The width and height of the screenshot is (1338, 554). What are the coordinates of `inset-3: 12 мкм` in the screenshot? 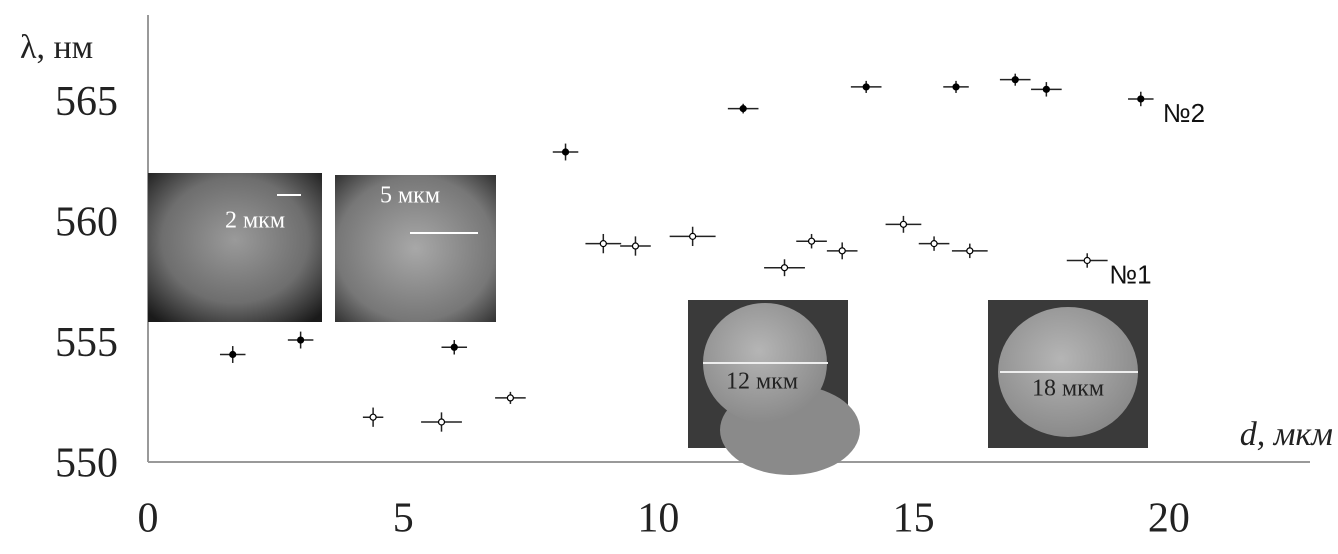 It's located at (774, 387).